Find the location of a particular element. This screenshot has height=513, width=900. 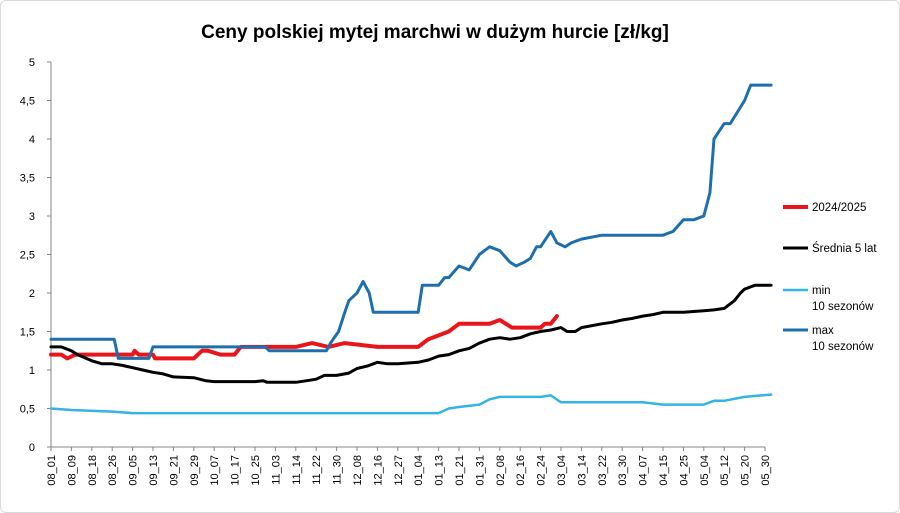

x-tick-label: 02_24 is located at coordinates (542, 470).